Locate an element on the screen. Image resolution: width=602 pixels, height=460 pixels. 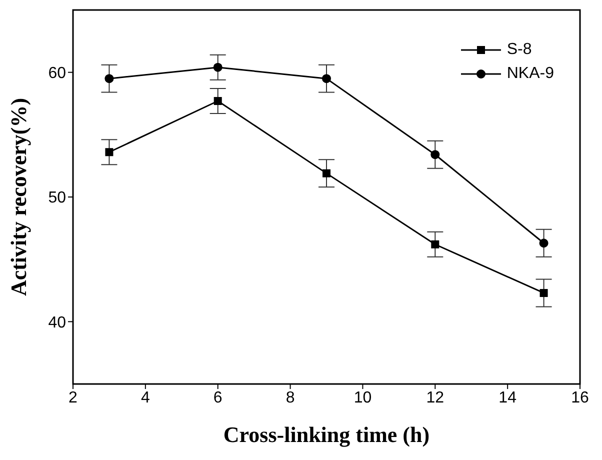
y-axis-title: Activity recovery(%) is located at coordinates (18, 197).